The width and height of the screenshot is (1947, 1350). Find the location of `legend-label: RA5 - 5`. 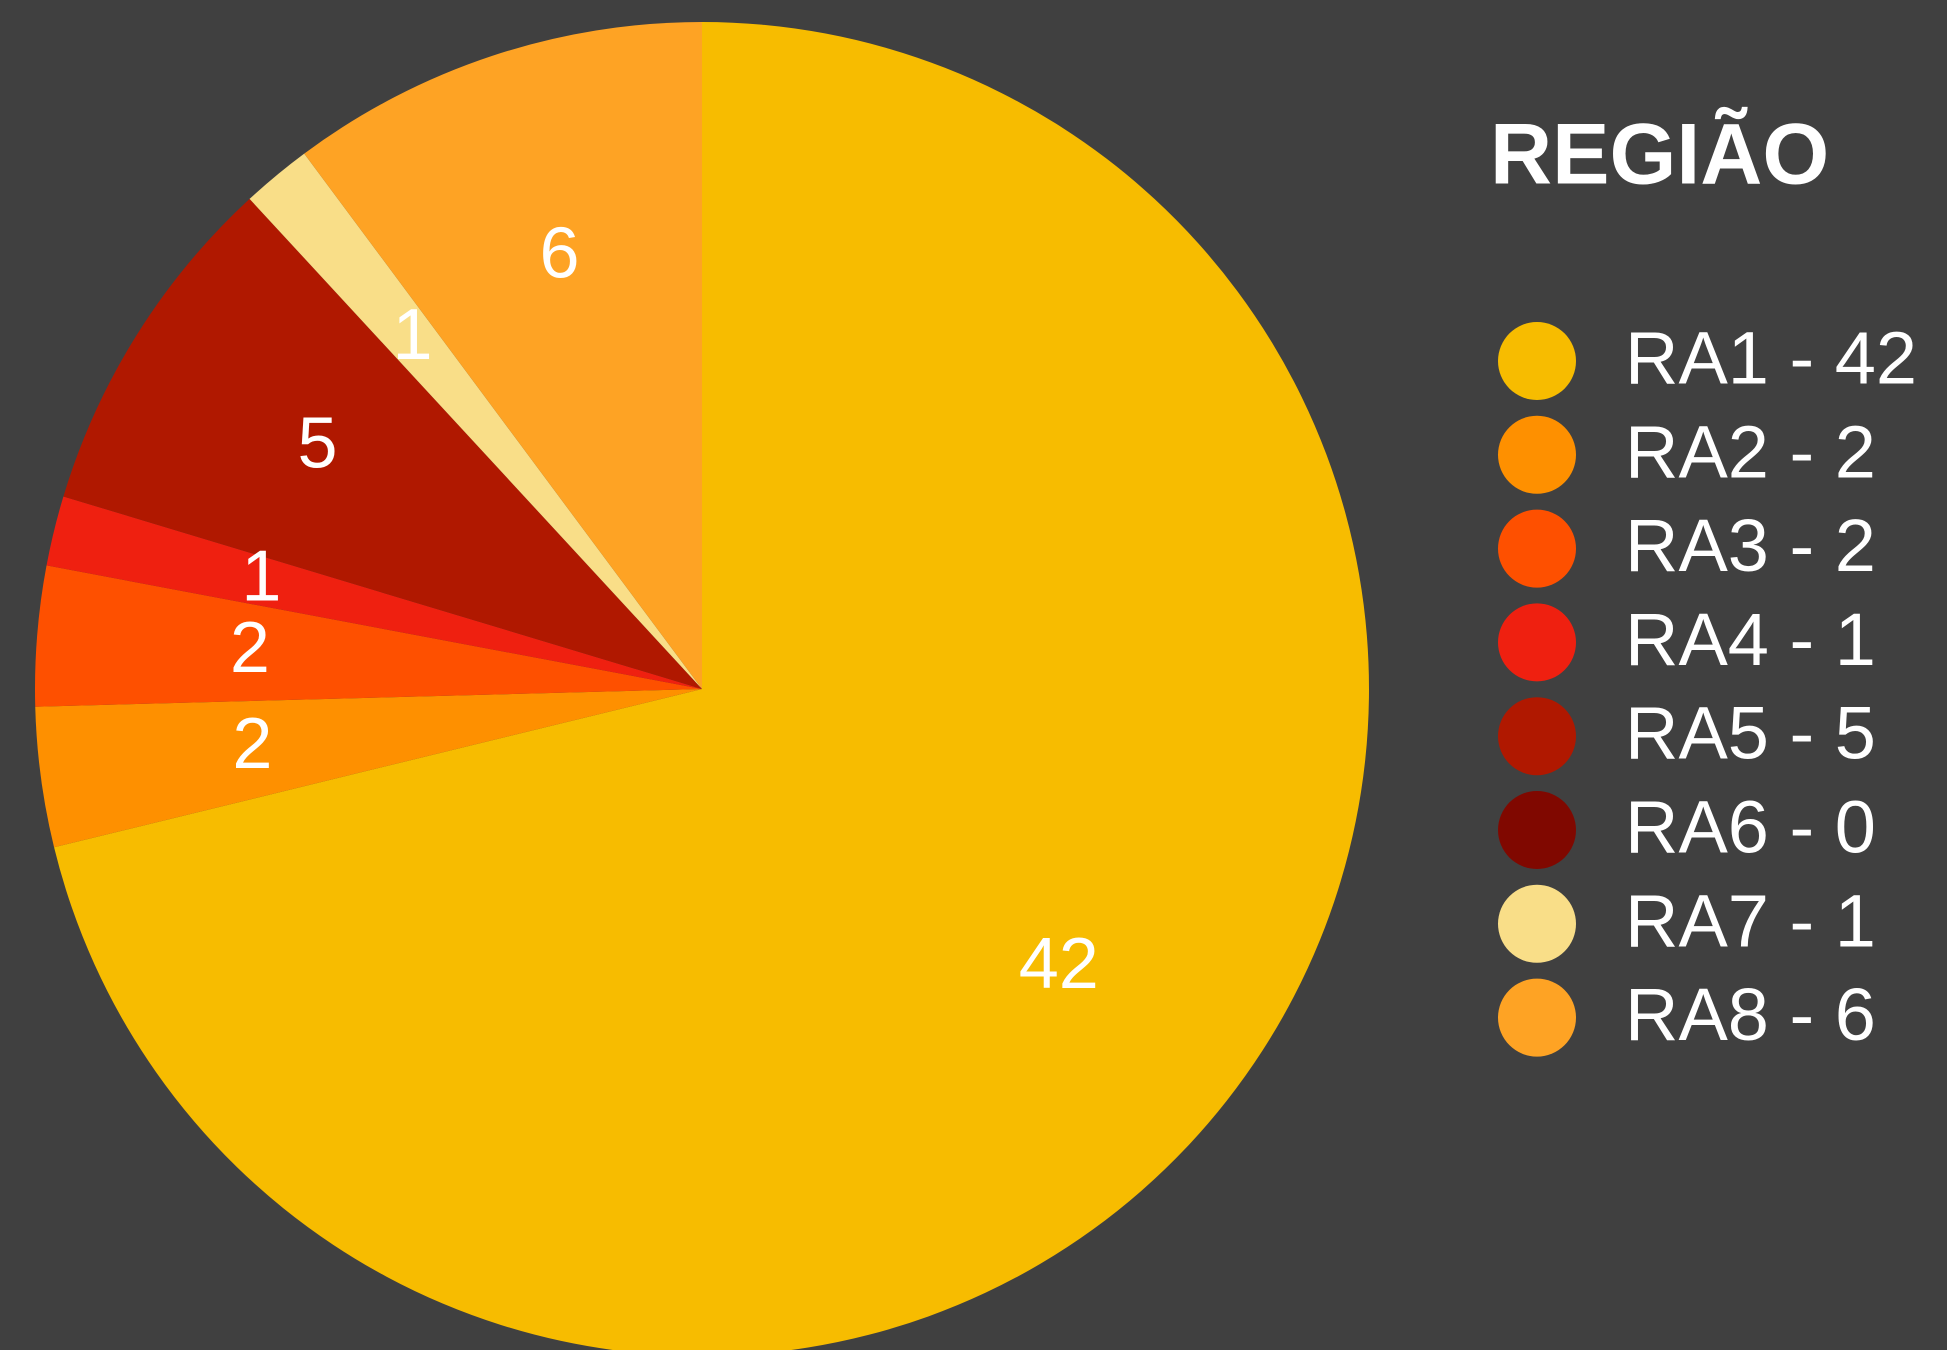

legend-label: RA5 - 5 is located at coordinates (1750, 733).